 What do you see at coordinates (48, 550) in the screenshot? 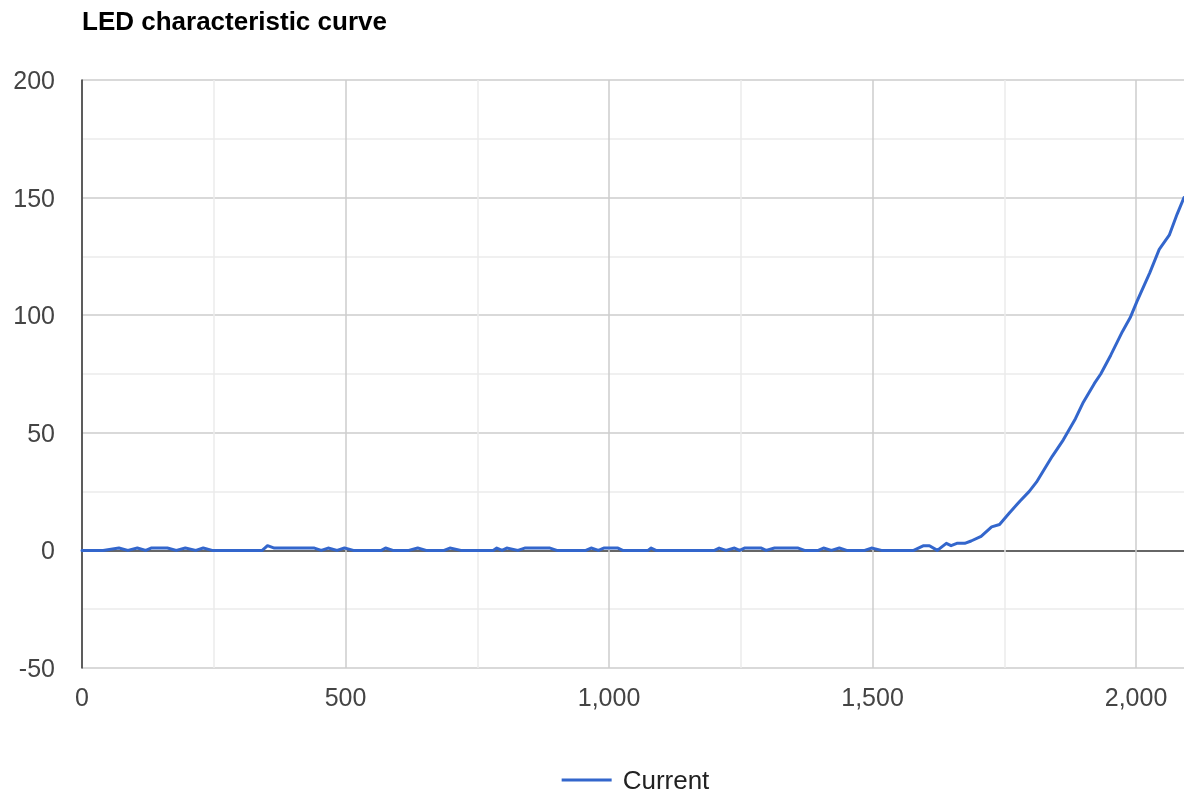
I see `y-tick-label: 0` at bounding box center [48, 550].